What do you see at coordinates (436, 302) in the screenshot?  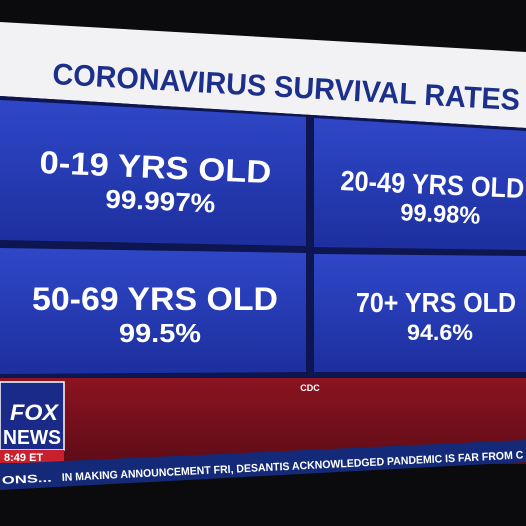 I see `cell-label: 70+ YRS OLD` at bounding box center [436, 302].